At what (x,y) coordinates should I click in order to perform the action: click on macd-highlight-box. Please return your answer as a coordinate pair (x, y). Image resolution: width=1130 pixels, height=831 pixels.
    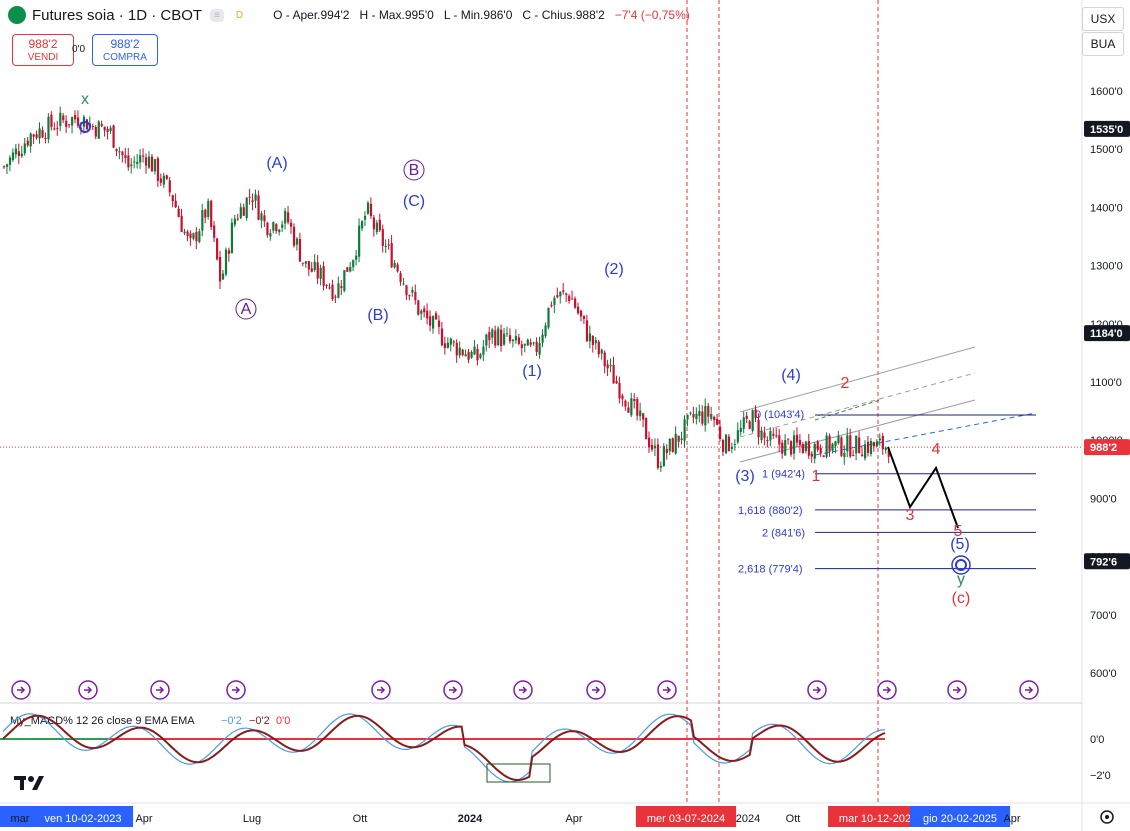
    Looking at the image, I should click on (518, 773).